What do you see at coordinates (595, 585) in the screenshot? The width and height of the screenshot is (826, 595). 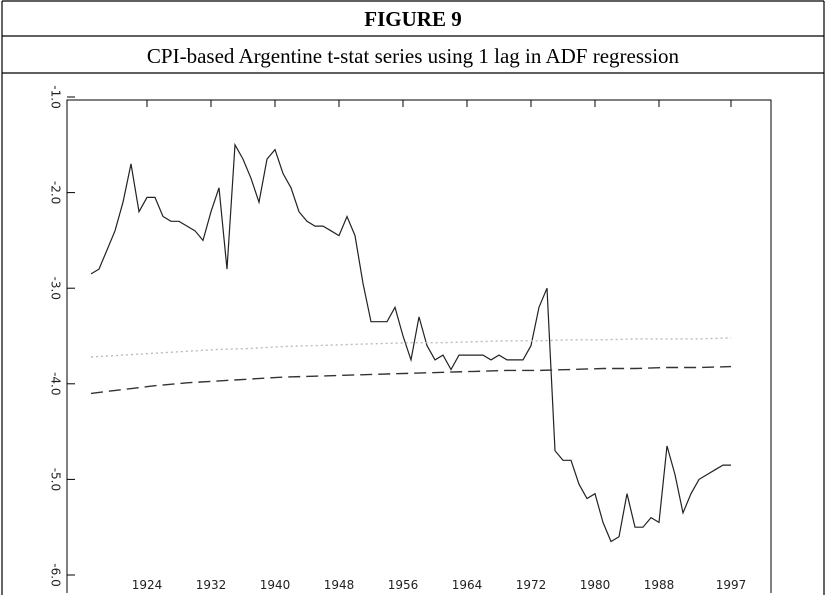 I see `x-tick-label: 1980` at bounding box center [595, 585].